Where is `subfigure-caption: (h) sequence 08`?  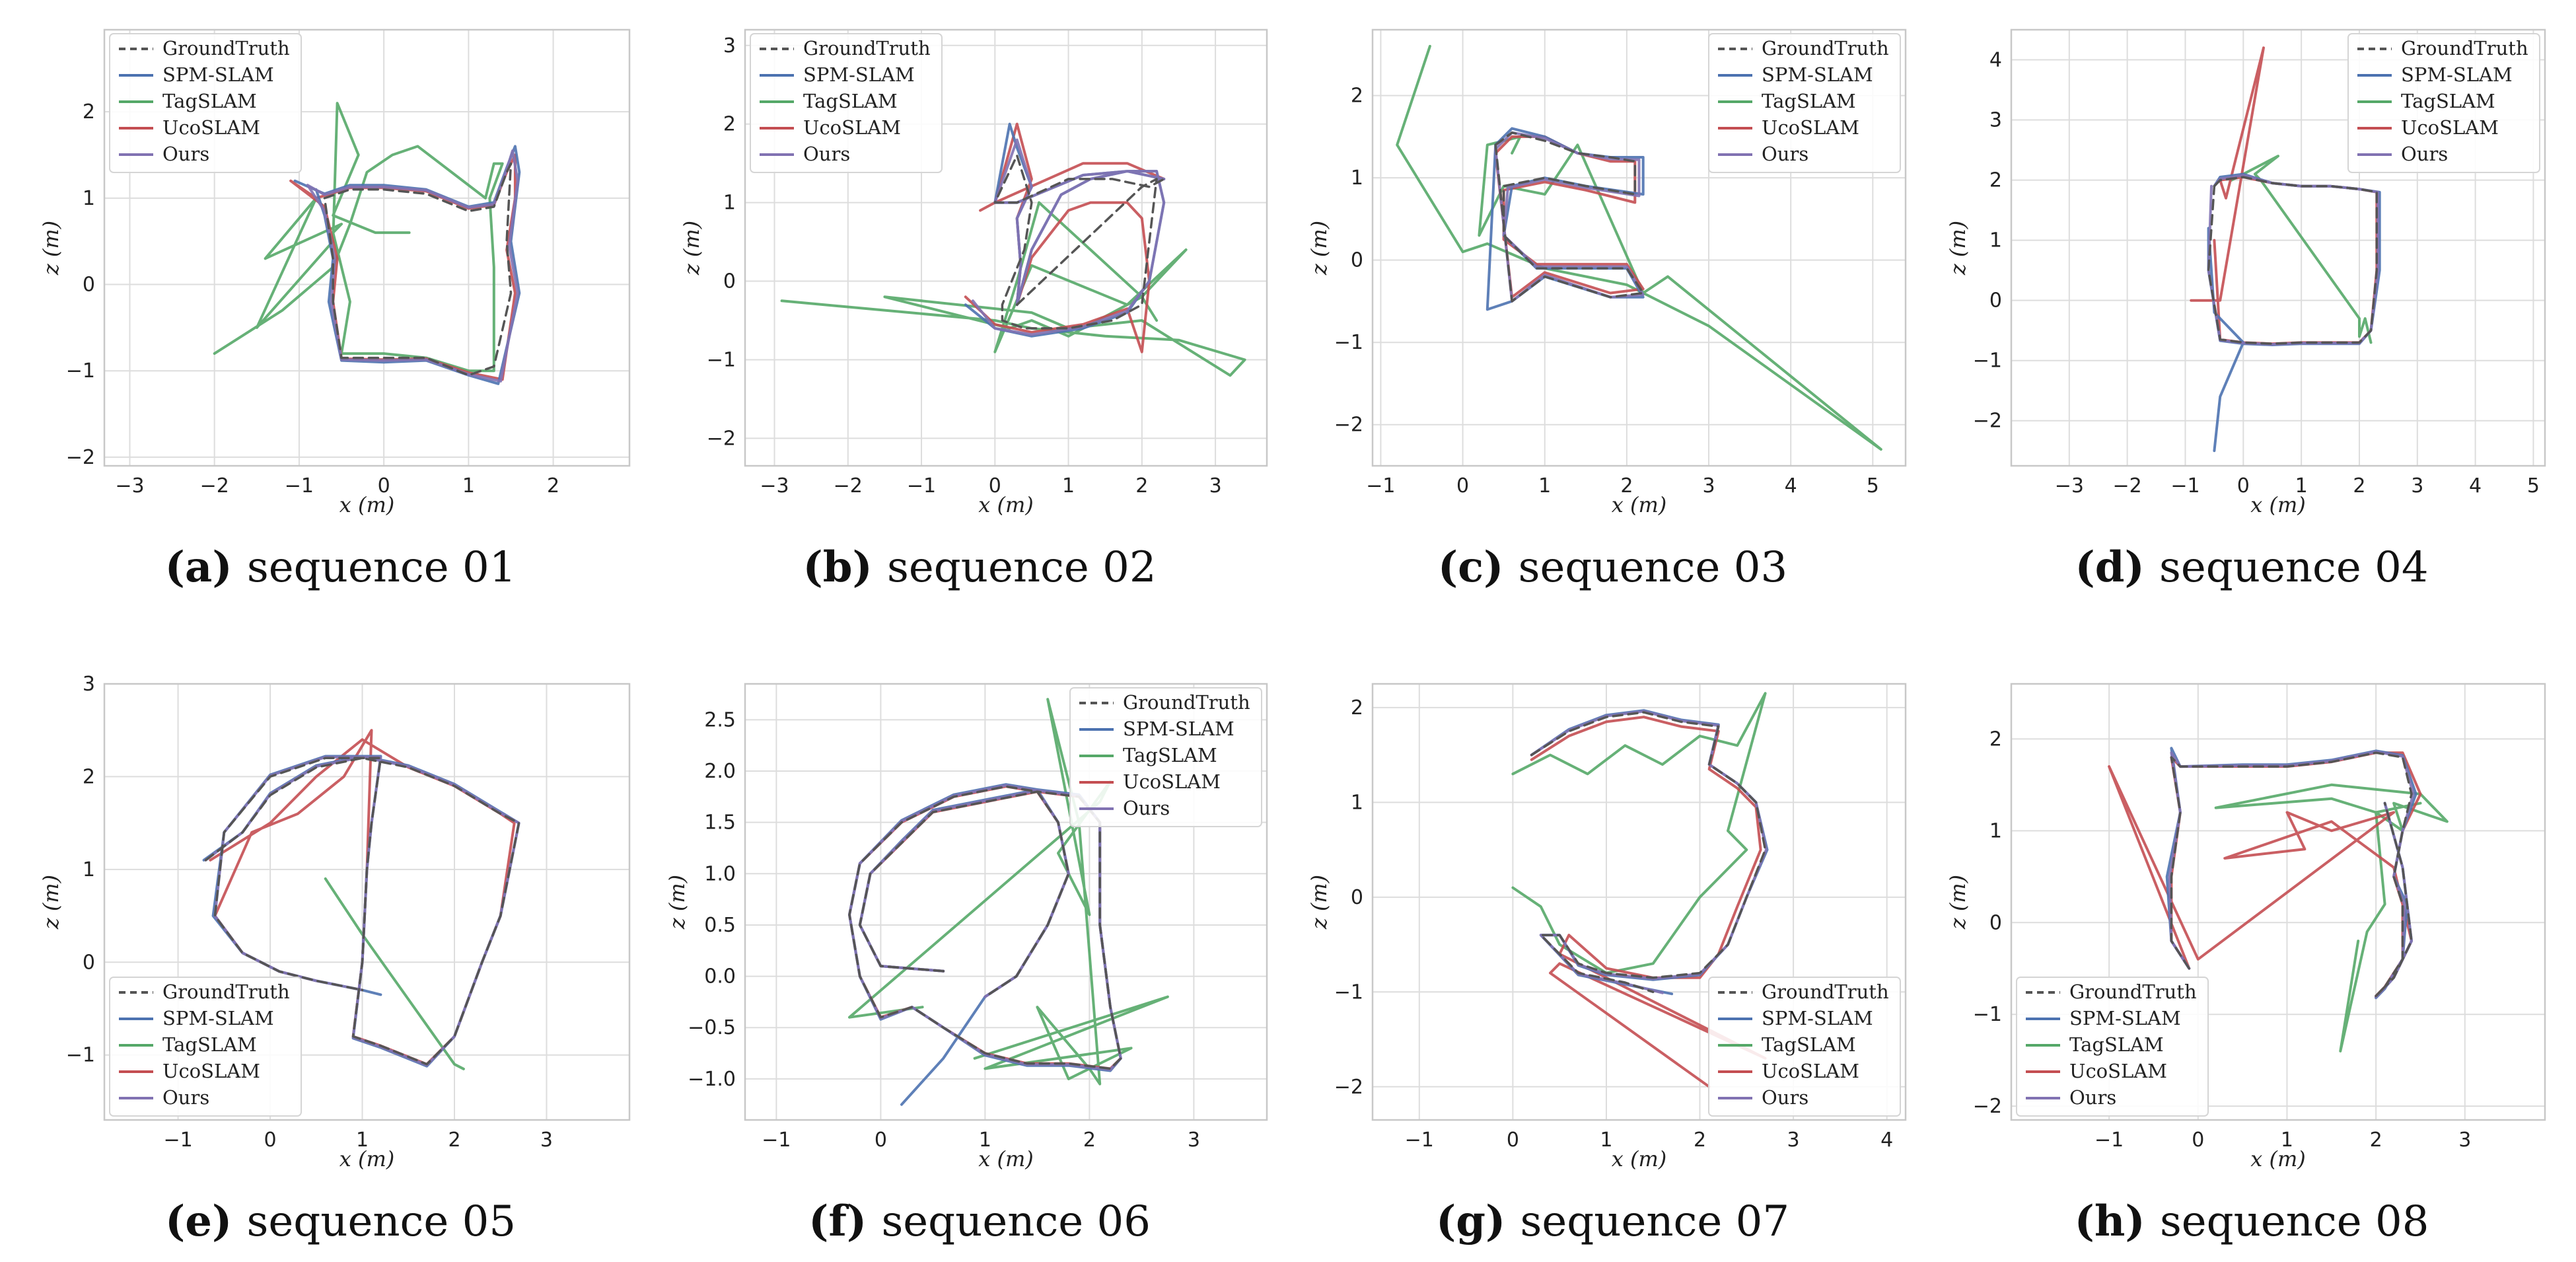
subfigure-caption: (h) sequence 08 is located at coordinates (2252, 1221).